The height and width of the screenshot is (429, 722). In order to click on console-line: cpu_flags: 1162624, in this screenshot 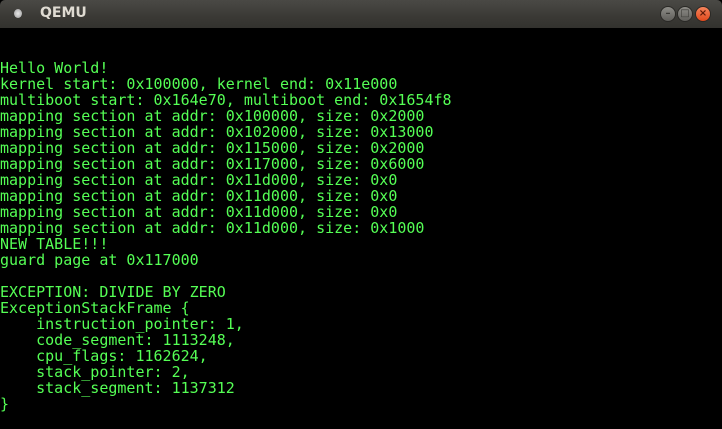, I will do `click(104, 356)`.